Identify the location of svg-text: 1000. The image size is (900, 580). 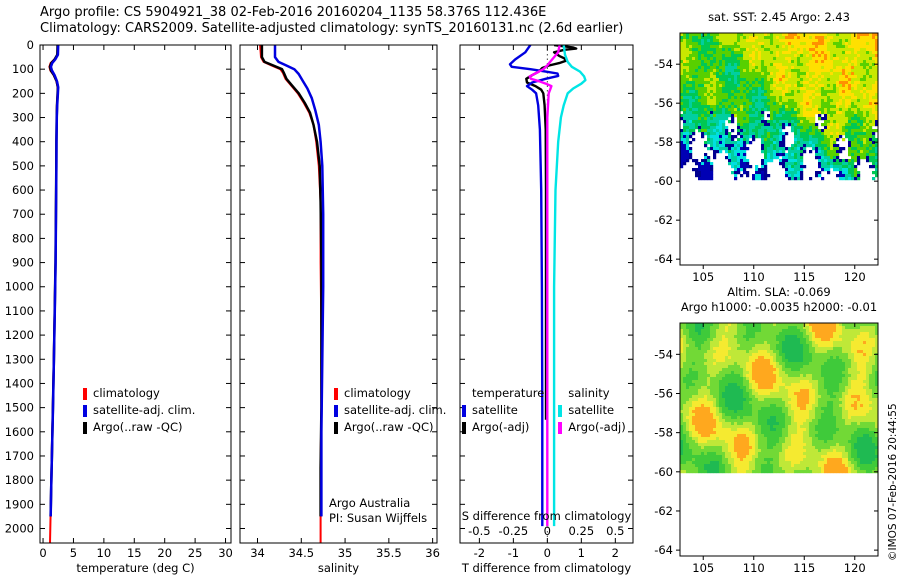
(19, 287).